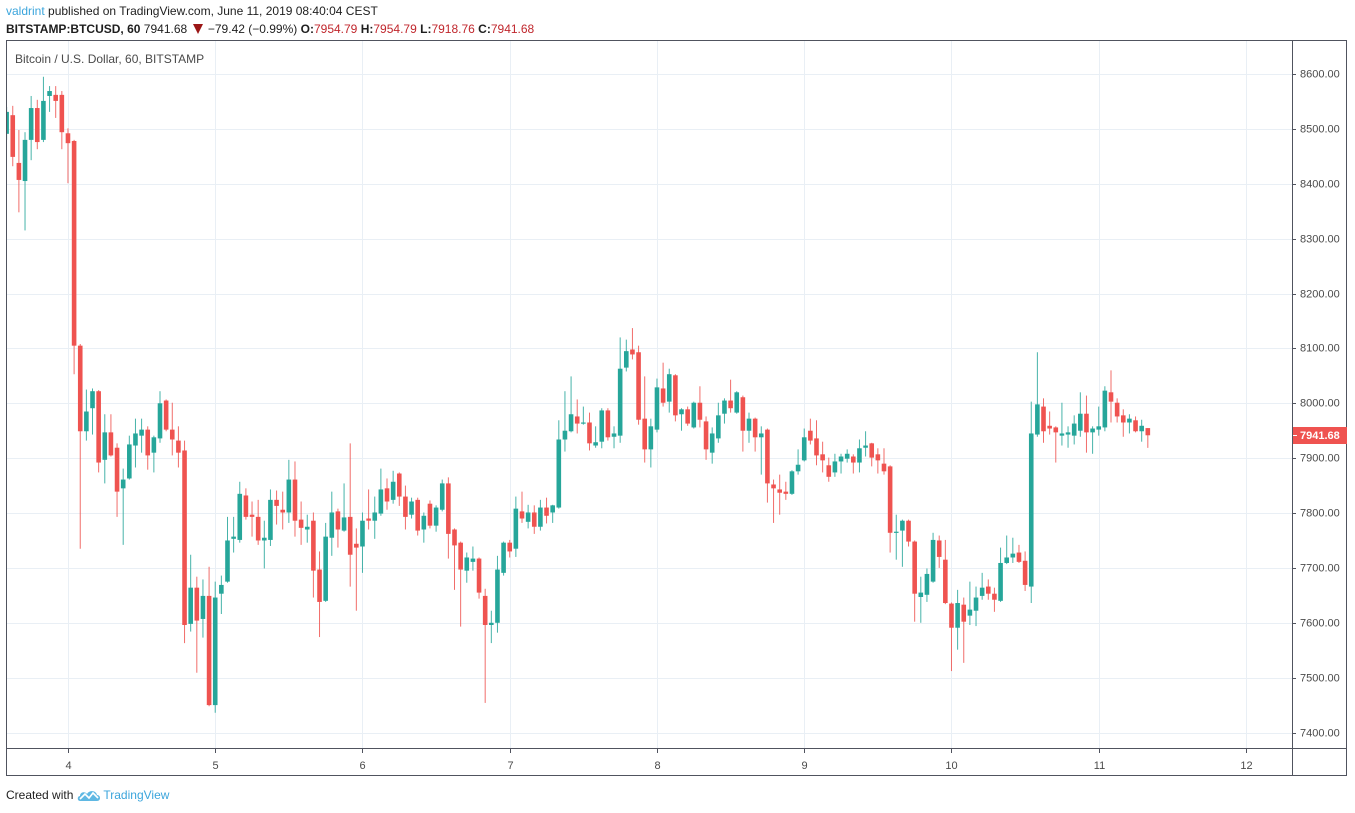 The height and width of the screenshot is (813, 1355). What do you see at coordinates (197, 28) in the screenshot?
I see `down-triangle-icon` at bounding box center [197, 28].